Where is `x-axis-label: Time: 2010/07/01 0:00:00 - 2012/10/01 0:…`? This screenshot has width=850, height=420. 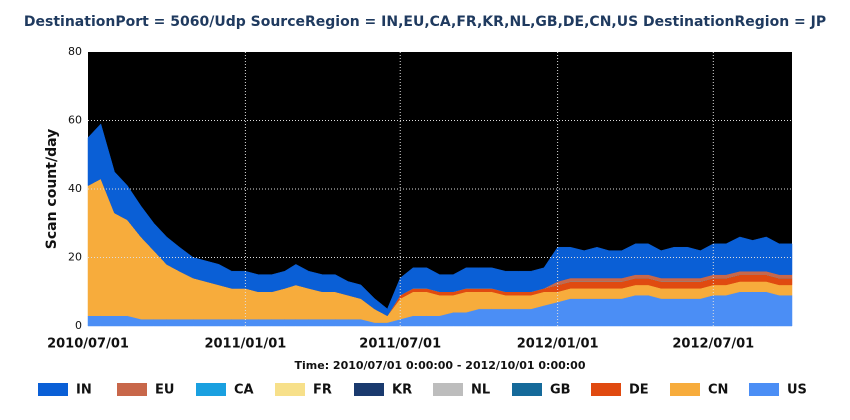 x-axis-label: Time: 2010/07/01 0:00:00 - 2012/10/01 0:… is located at coordinates (440, 365).